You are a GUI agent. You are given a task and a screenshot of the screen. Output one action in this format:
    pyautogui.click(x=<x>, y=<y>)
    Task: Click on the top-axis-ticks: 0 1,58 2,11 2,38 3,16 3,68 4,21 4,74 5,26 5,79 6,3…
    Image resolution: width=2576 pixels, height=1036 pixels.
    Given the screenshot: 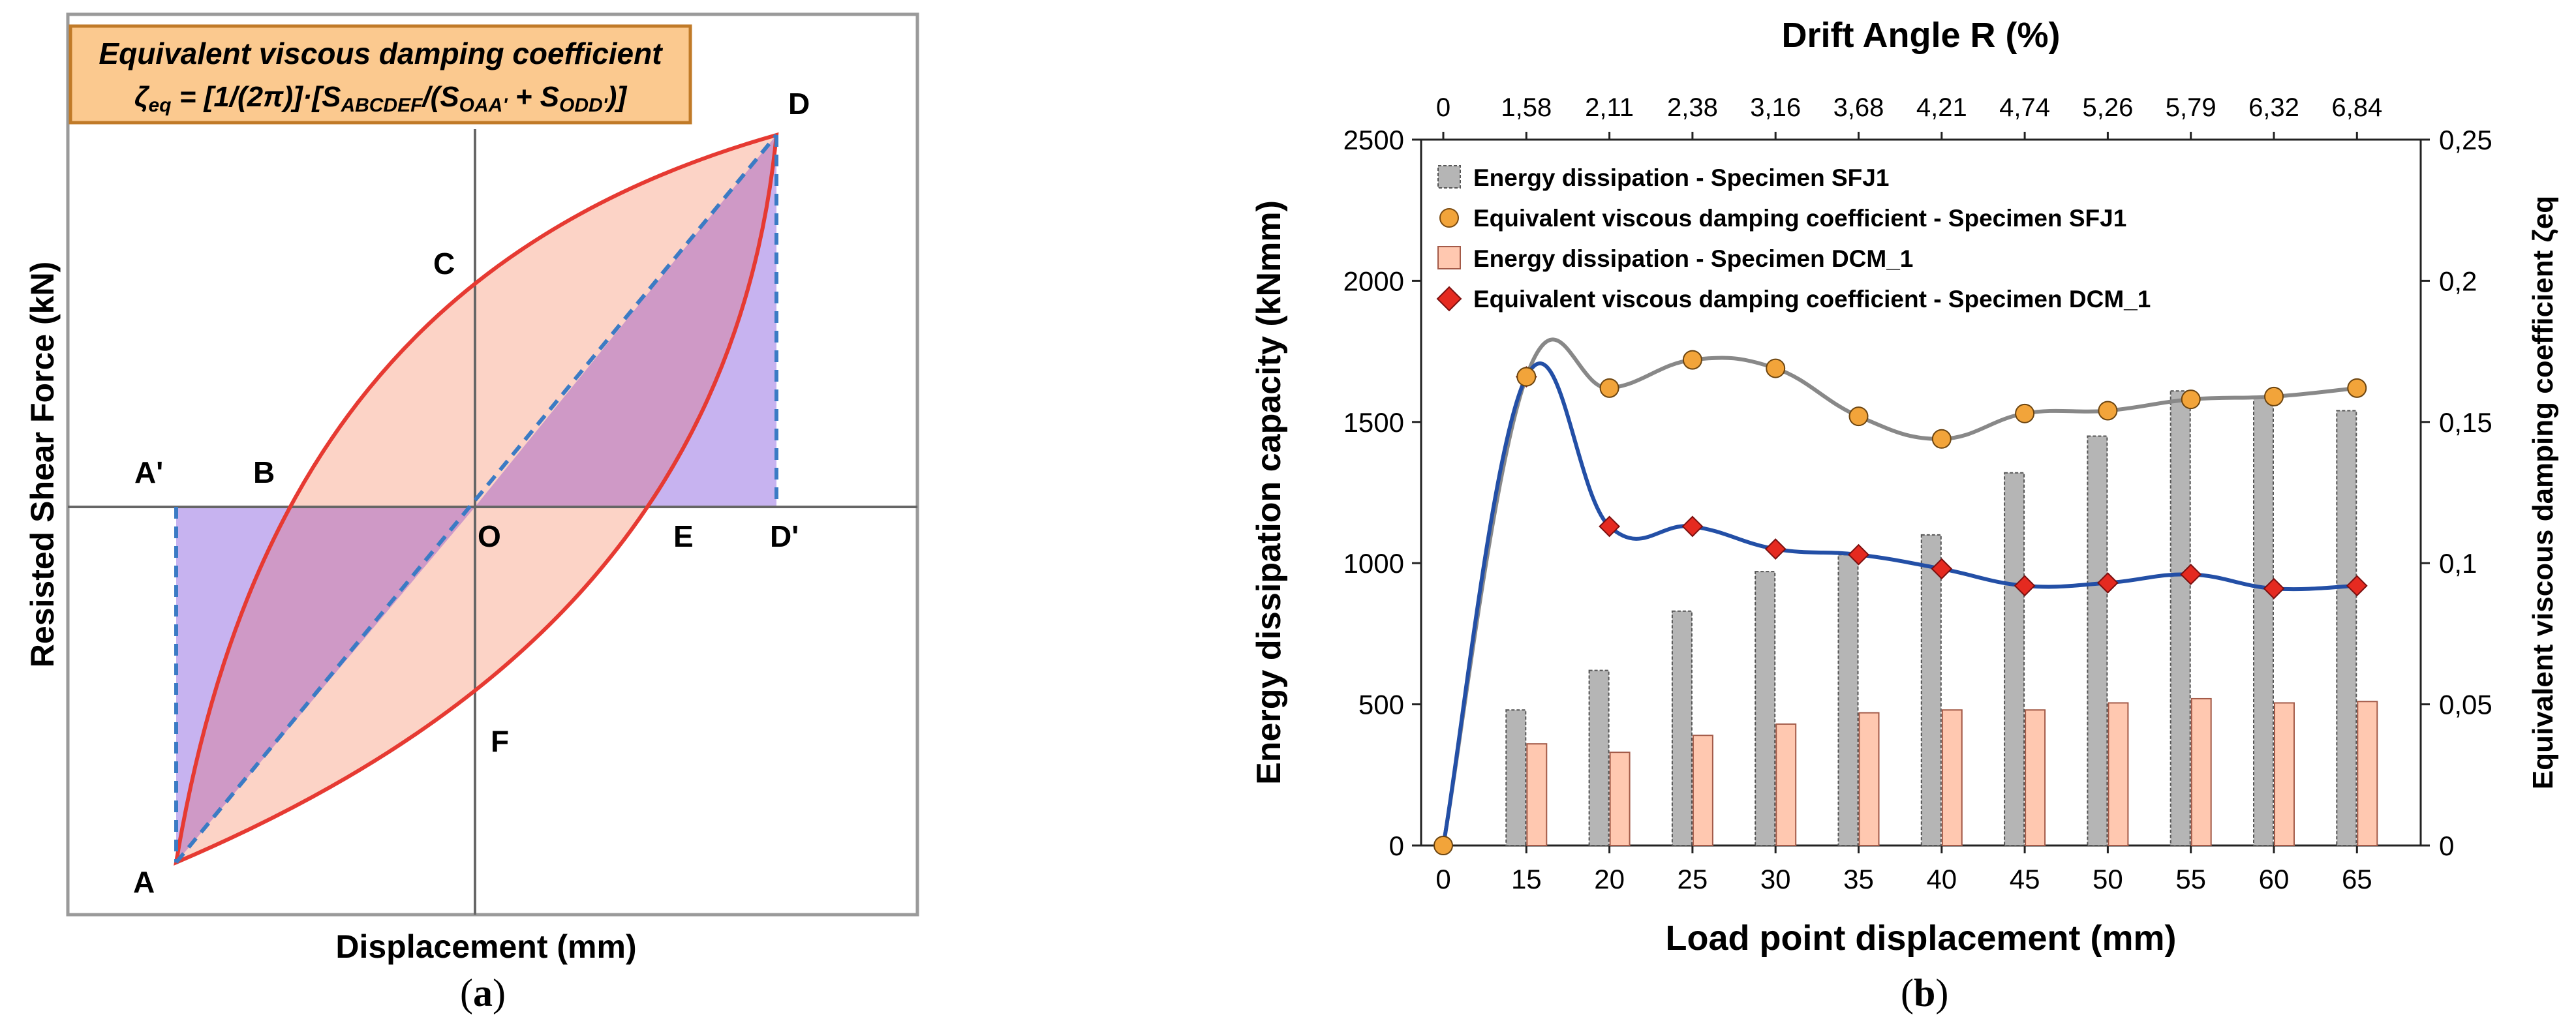 What is the action you would take?
    pyautogui.click(x=1909, y=117)
    